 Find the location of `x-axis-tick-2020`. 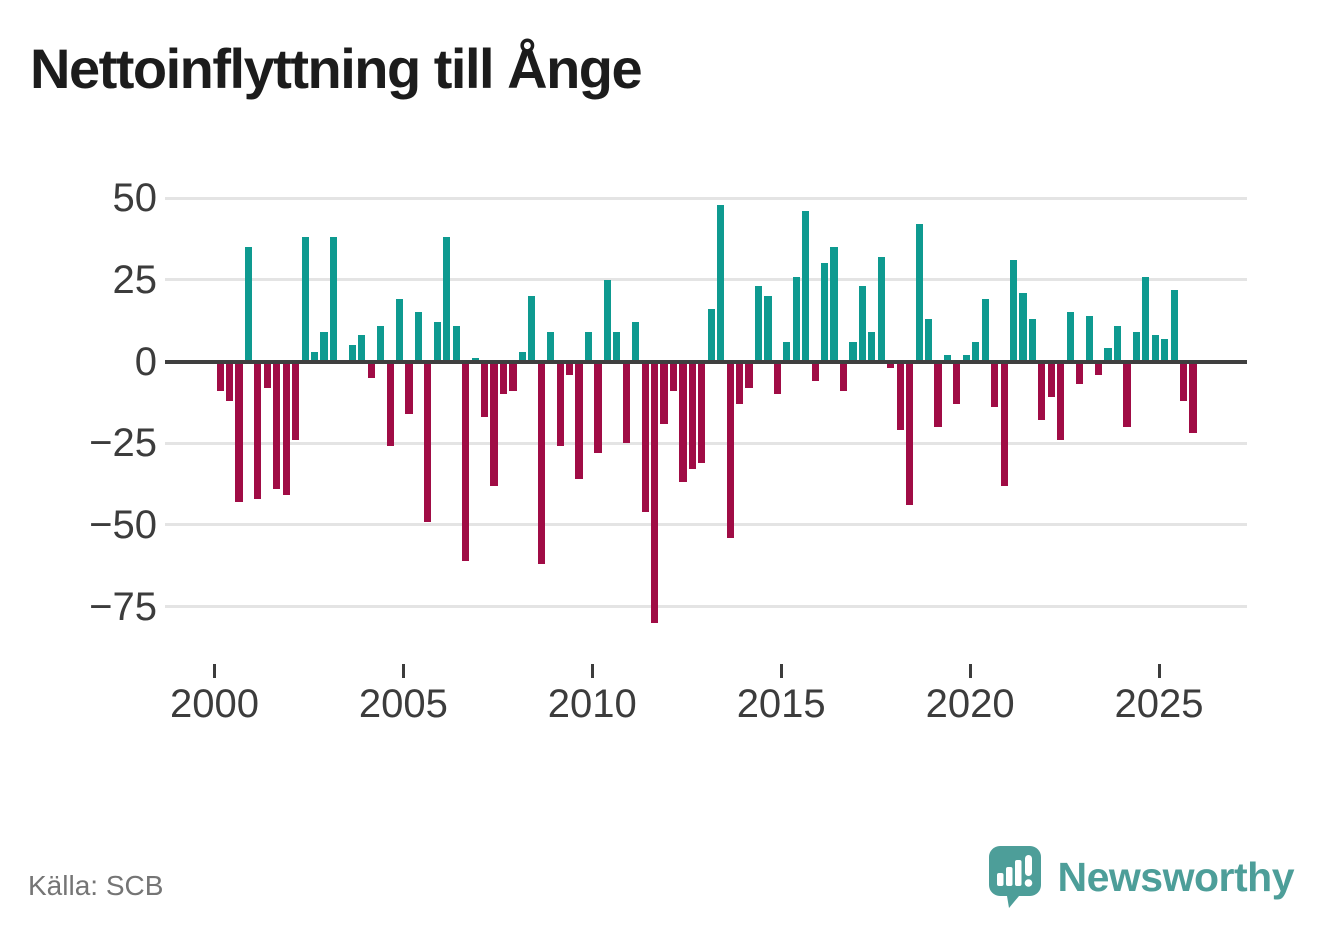

x-axis-tick-2020 is located at coordinates (970, 671).